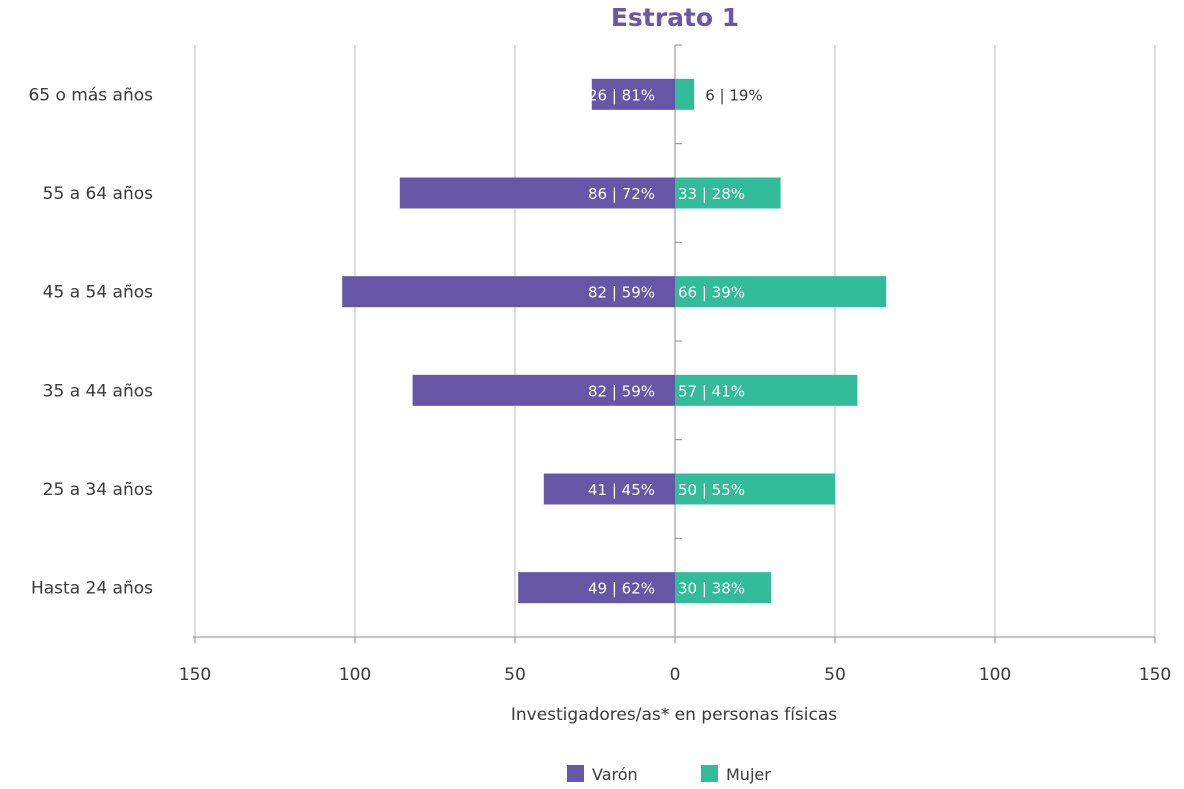 This screenshot has height=789, width=1184. What do you see at coordinates (711, 194) in the screenshot?
I see `data-label-mujer: 33 | 28%` at bounding box center [711, 194].